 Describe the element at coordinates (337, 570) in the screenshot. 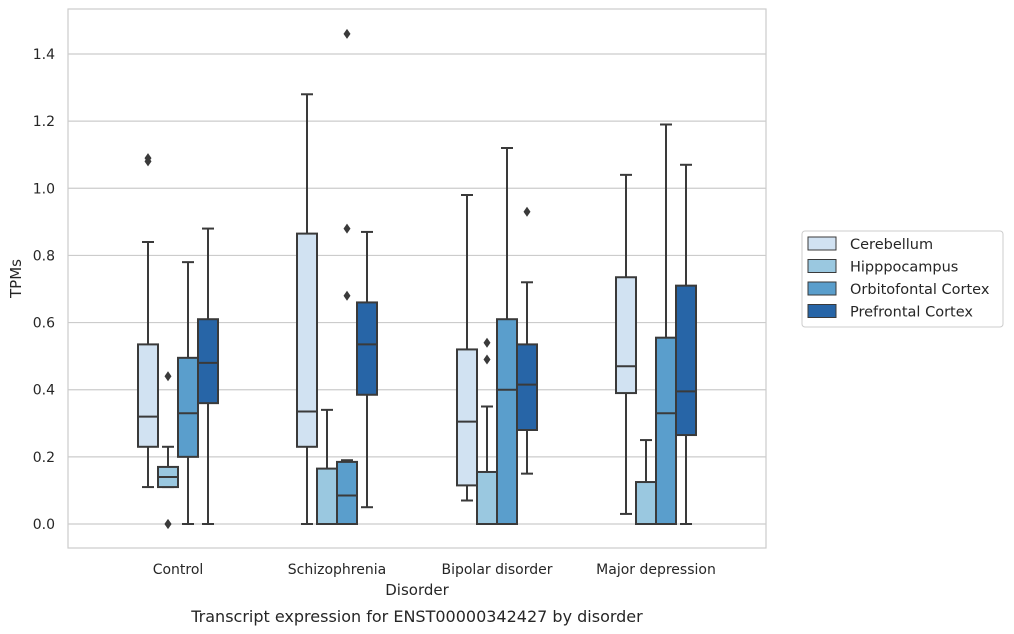

I see `x-tick-label: Schizophrenia` at that location.